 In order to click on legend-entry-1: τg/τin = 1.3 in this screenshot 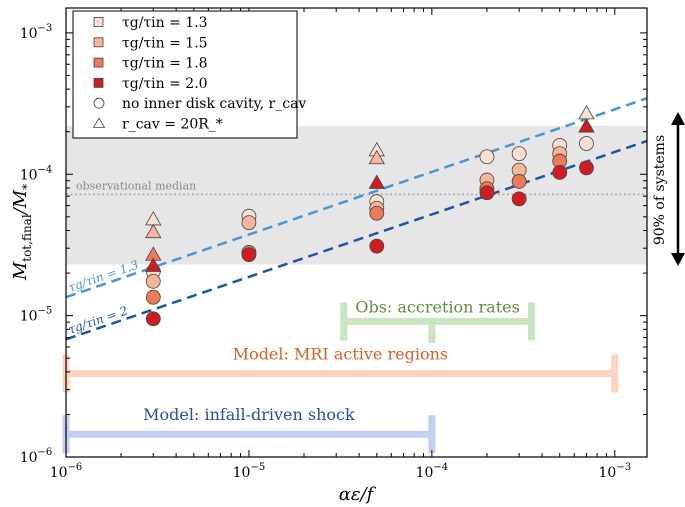, I will do `click(150, 23)`.